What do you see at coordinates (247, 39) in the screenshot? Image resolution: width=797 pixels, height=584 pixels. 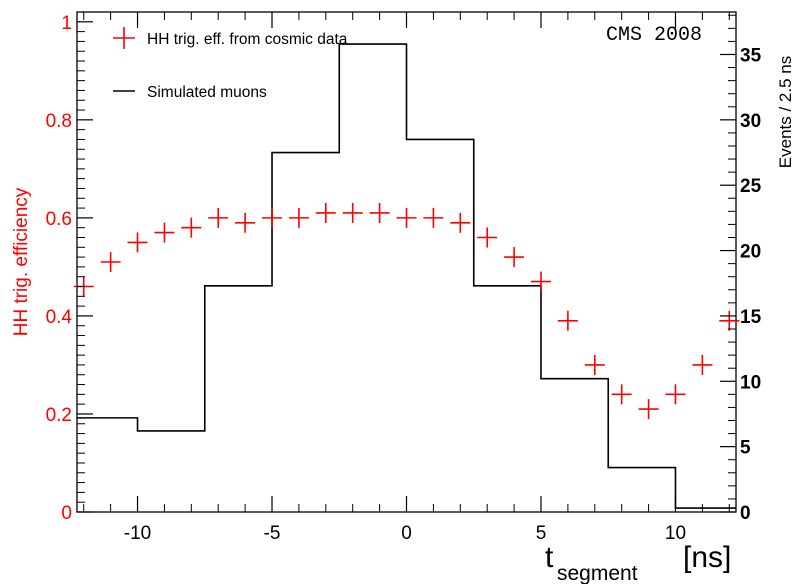 I see `legend-efficiency-label: HH trig. eff. from cosmic data` at bounding box center [247, 39].